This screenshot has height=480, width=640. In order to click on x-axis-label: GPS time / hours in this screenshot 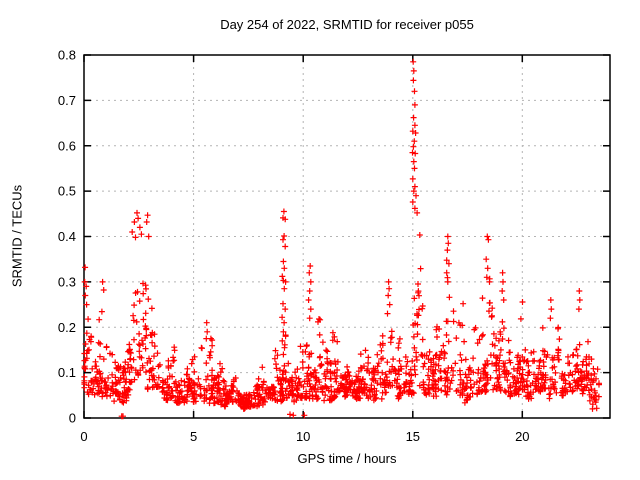, I will do `click(347, 458)`.